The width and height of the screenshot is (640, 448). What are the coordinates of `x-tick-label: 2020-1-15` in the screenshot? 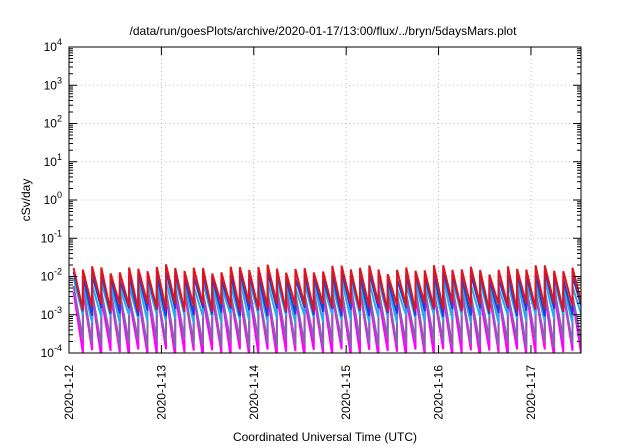 It's located at (346, 392).